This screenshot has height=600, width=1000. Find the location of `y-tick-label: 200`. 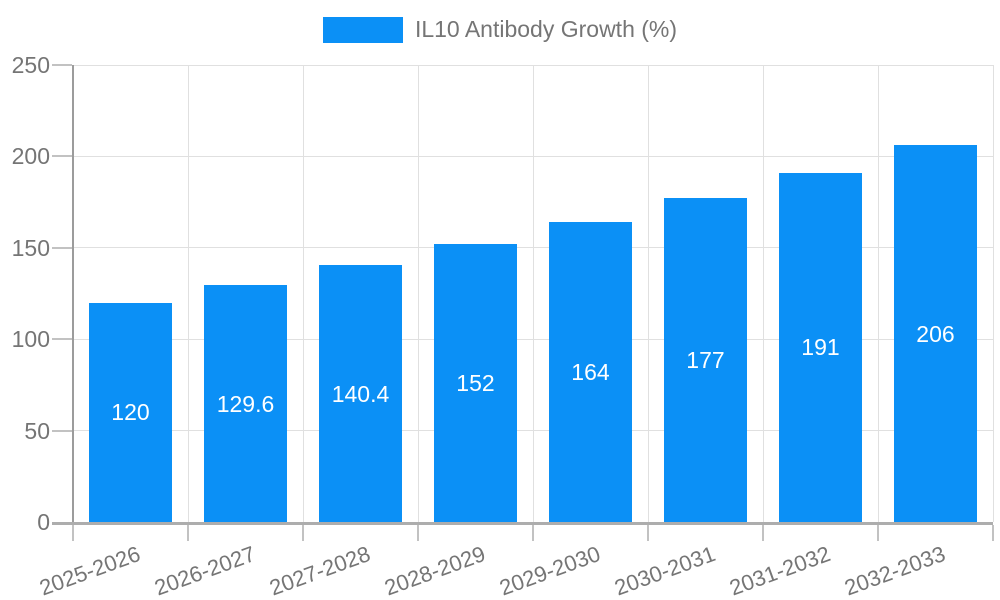

y-tick-label: 200 is located at coordinates (30, 156).